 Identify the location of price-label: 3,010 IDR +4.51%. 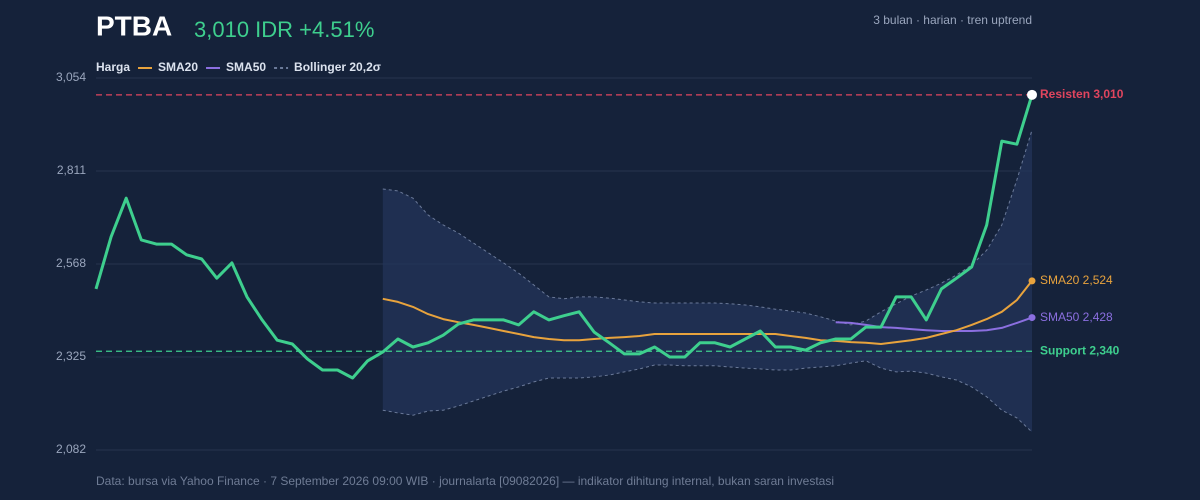
(284, 29).